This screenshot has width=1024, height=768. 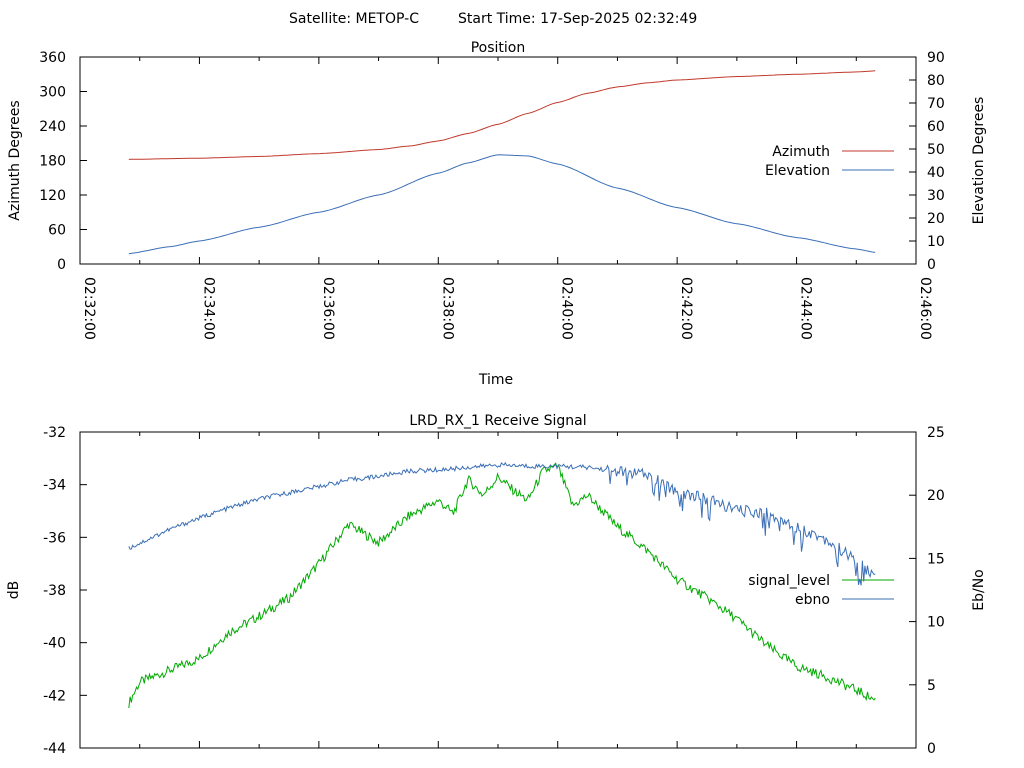 I want to click on y-axis-label: Azimuth Degrees, so click(x=15, y=160).